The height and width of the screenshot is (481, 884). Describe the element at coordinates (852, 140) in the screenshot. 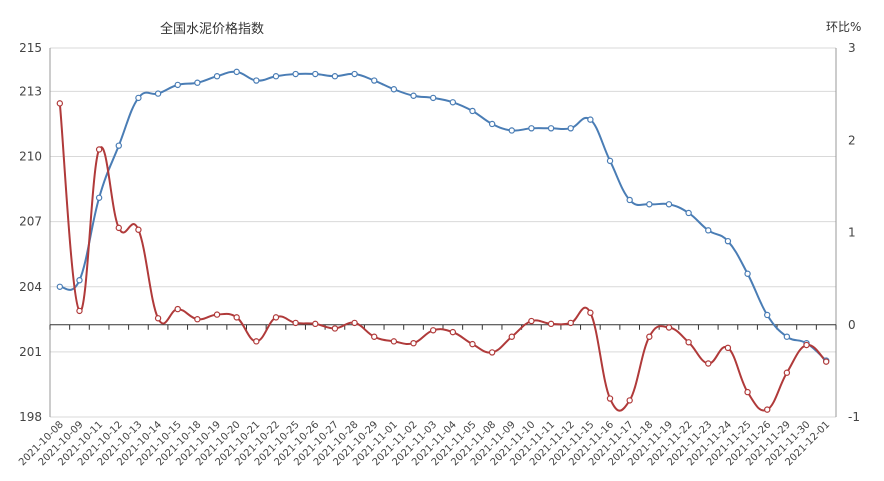

I see `right-tick-label: 2` at that location.